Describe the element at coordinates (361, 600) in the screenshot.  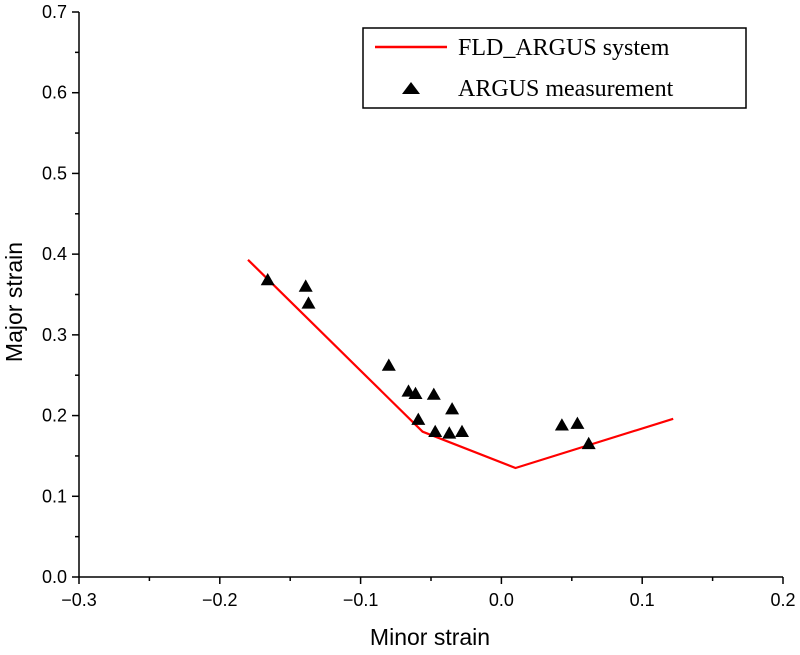
I see `x-tick-label: −0.1` at that location.